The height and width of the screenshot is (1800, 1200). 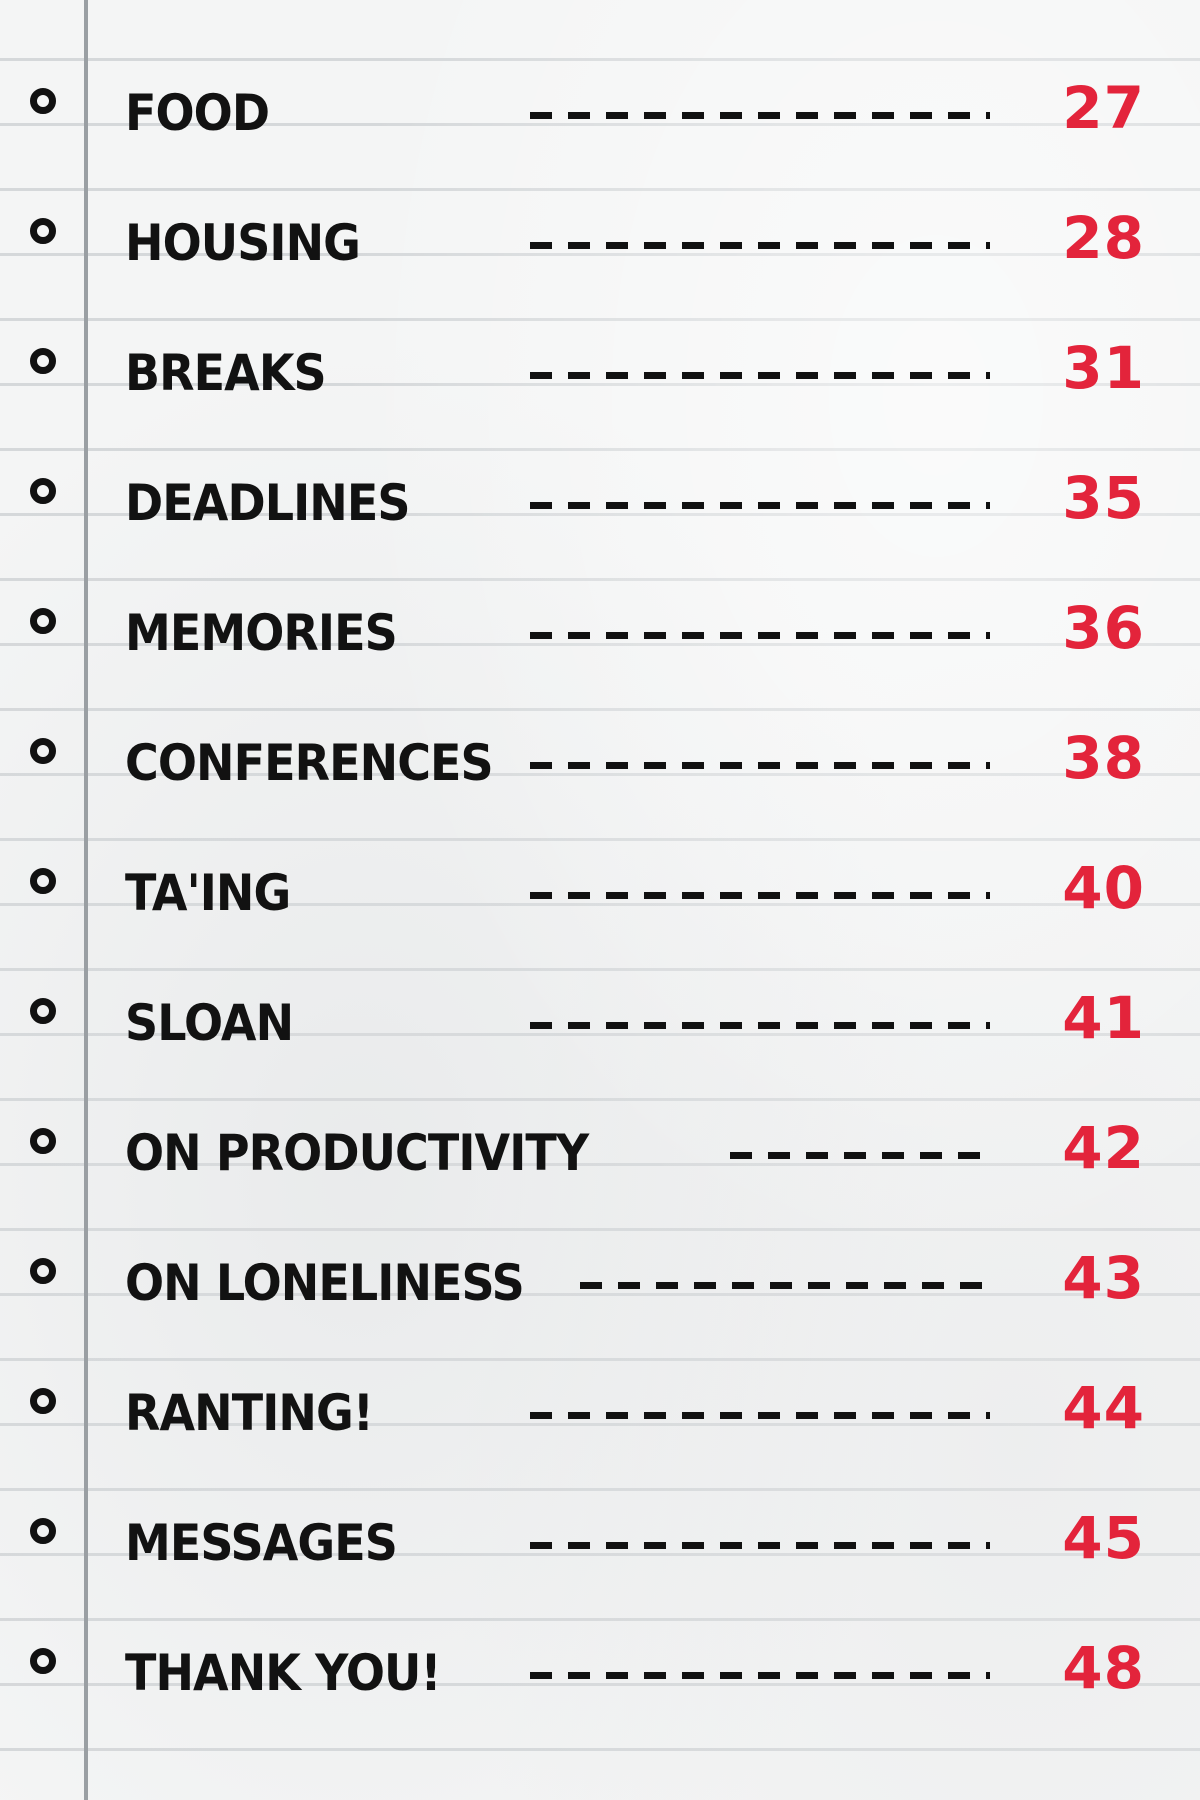 I want to click on toc-entry-title: FOOD, so click(x=197, y=113).